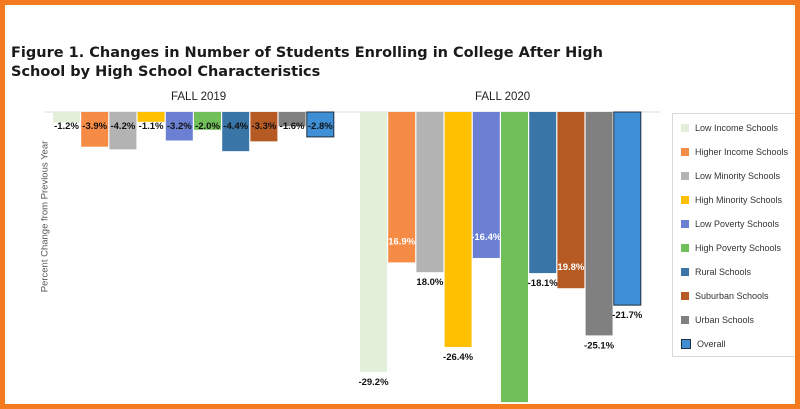  I want to click on group-label-fall-2019: FALL 2019, so click(199, 97).